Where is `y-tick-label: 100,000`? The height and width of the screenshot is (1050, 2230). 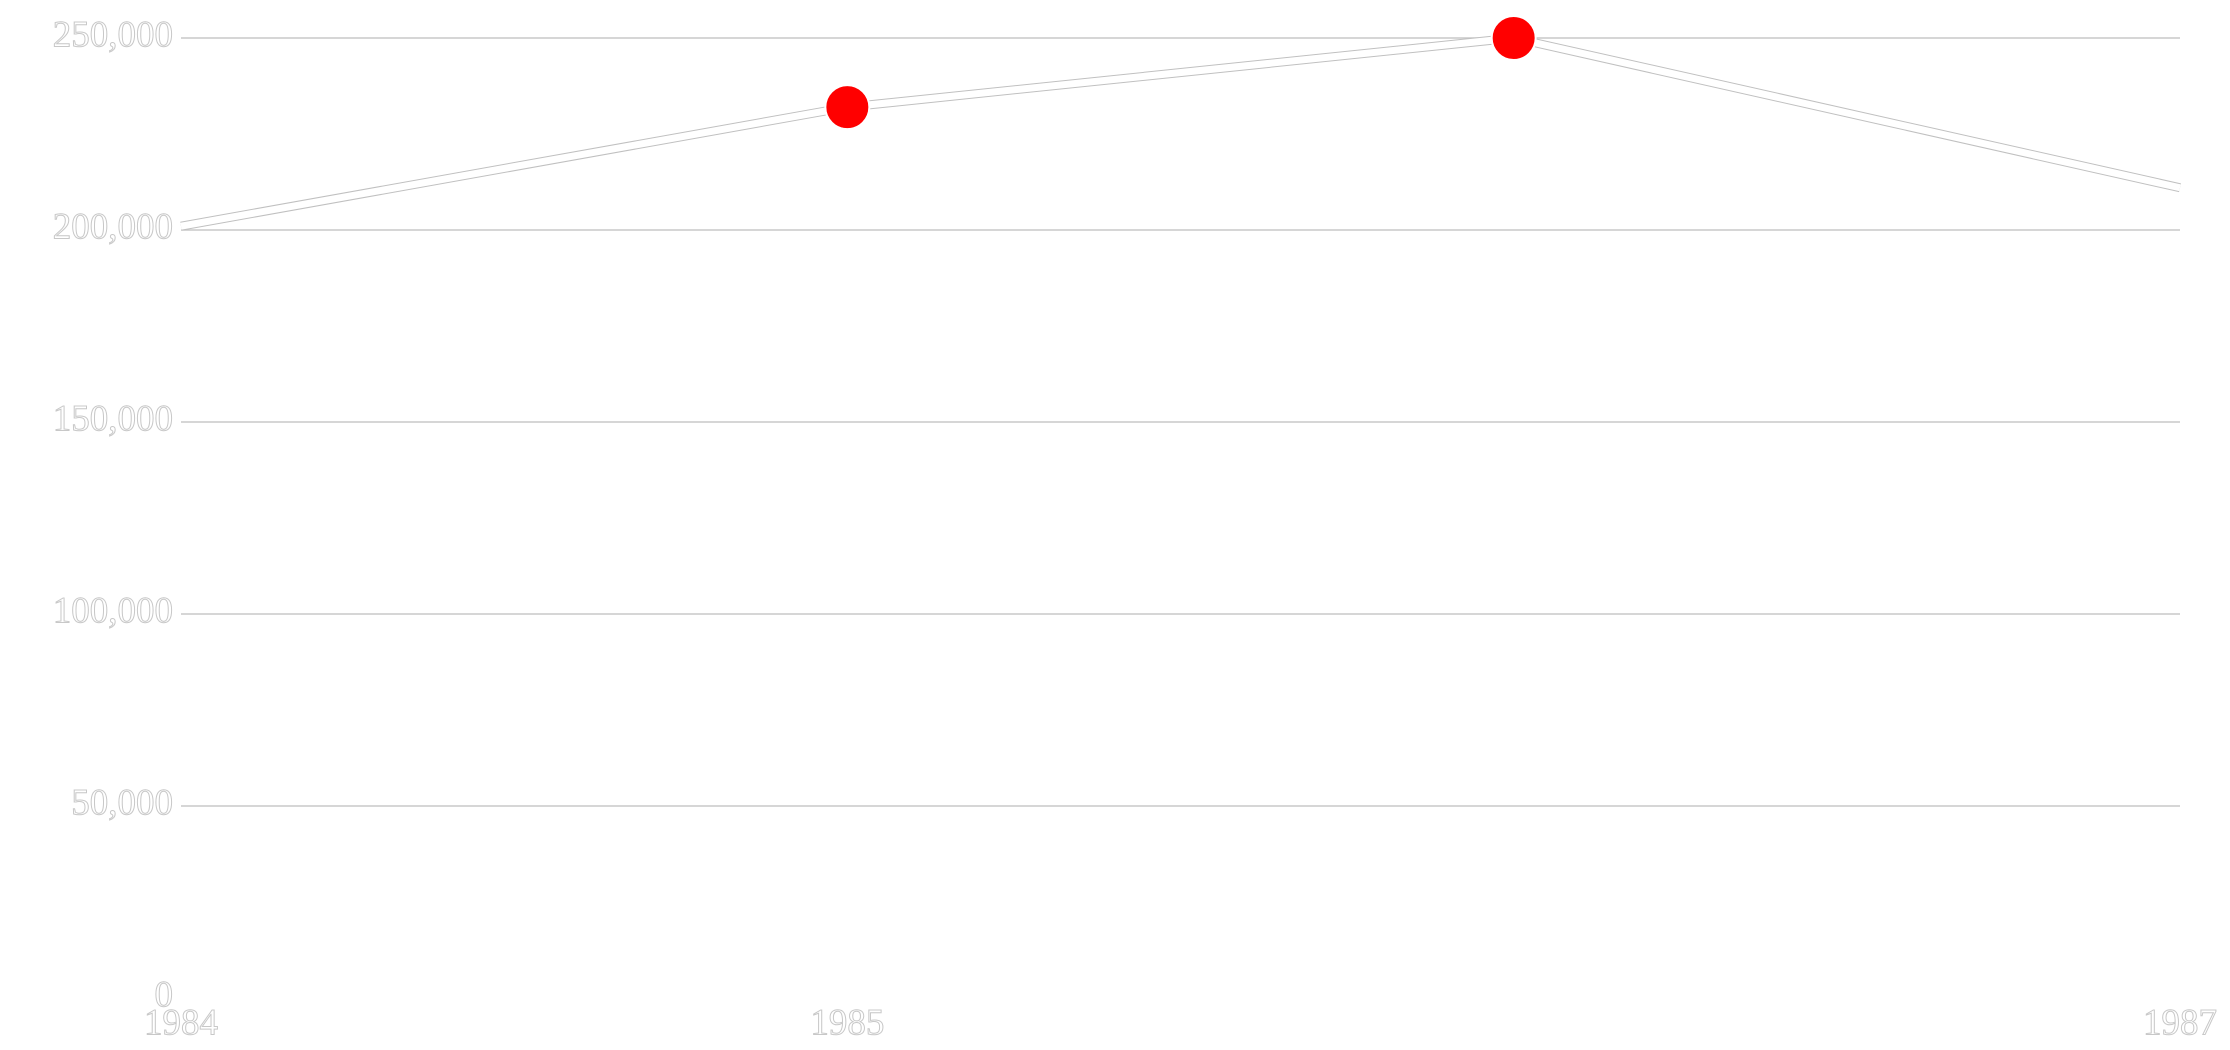
y-tick-label: 100,000 is located at coordinates (113, 610).